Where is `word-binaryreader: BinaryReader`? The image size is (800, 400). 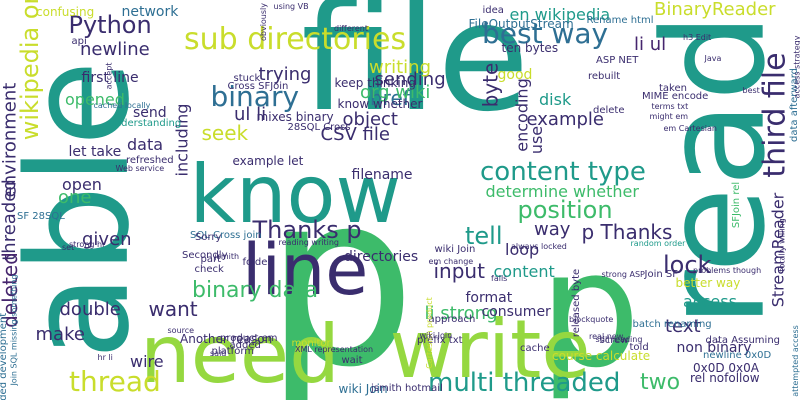 word-binaryreader: BinaryReader is located at coordinates (715, 10).